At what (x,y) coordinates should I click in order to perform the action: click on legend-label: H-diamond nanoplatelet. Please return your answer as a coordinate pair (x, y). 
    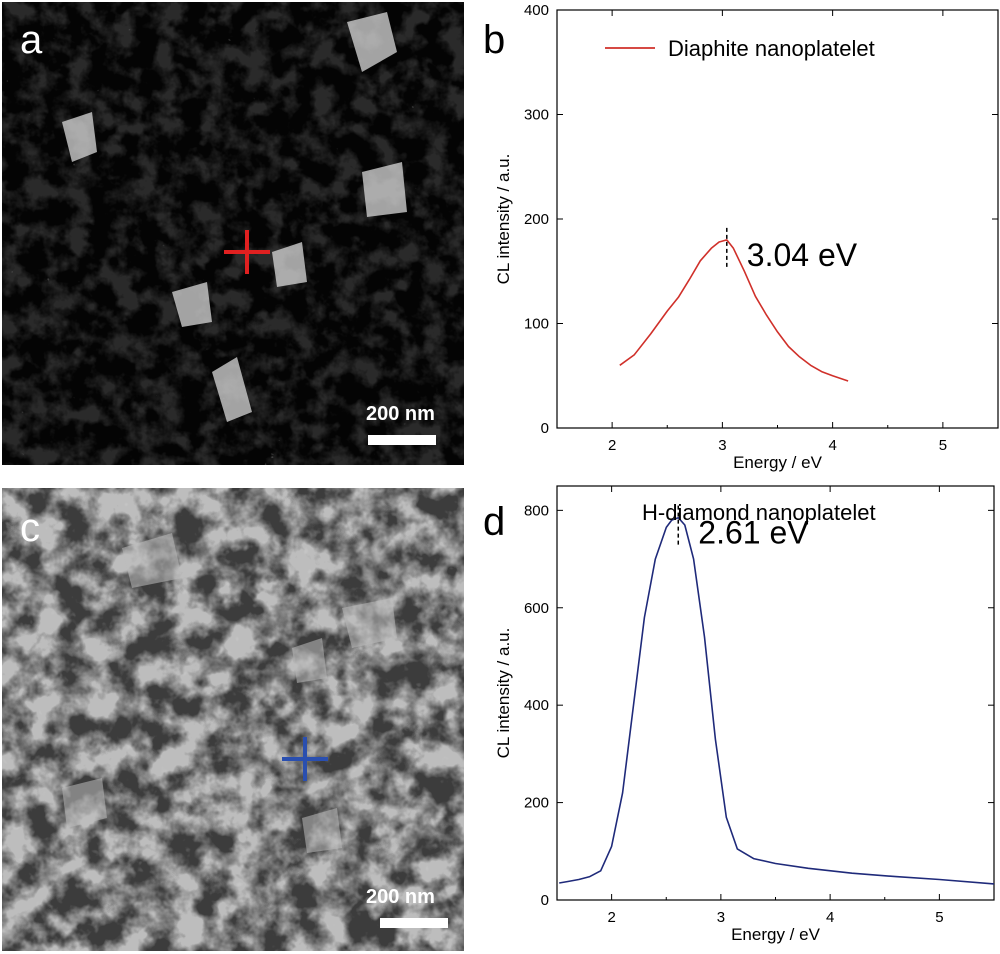
    Looking at the image, I should click on (759, 512).